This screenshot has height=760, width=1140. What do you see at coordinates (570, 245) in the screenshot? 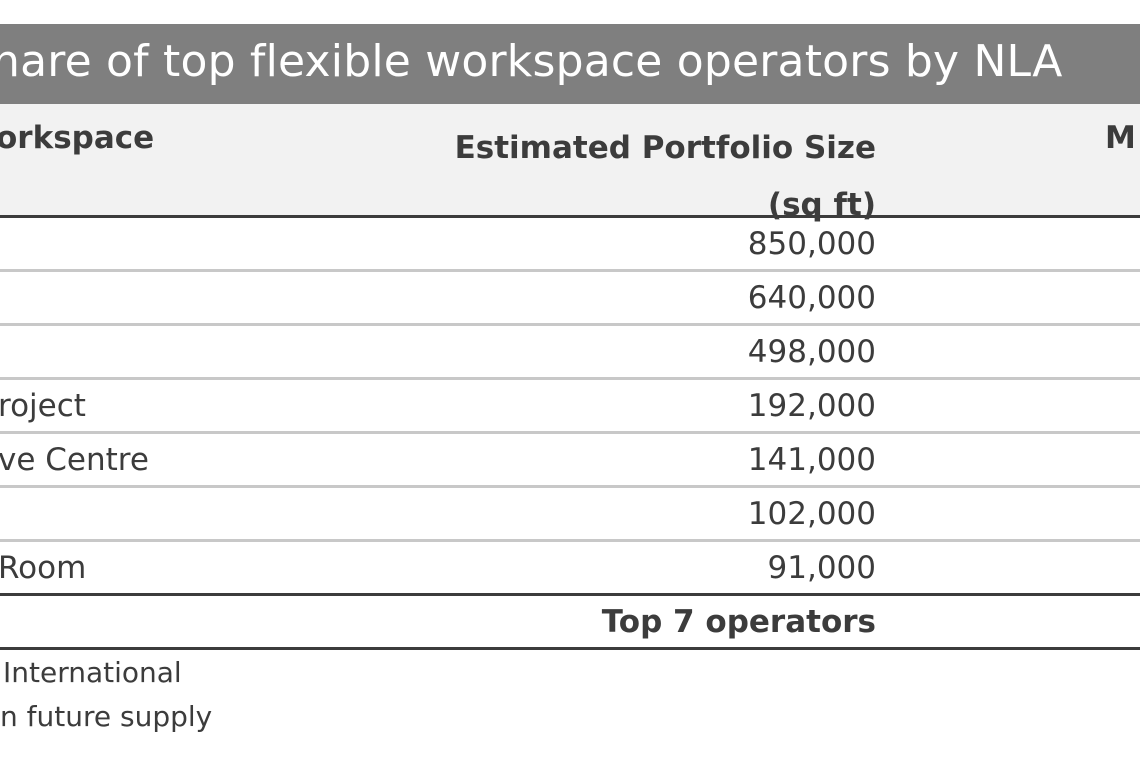
I see `table-row: 850,000` at bounding box center [570, 245].